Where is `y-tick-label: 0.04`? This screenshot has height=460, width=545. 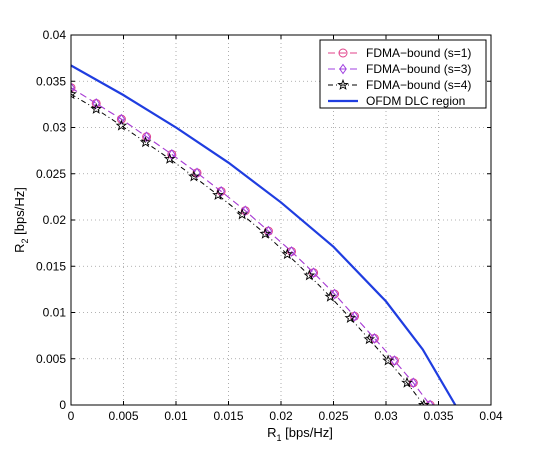 y-tick-label: 0.04 is located at coordinates (55, 35).